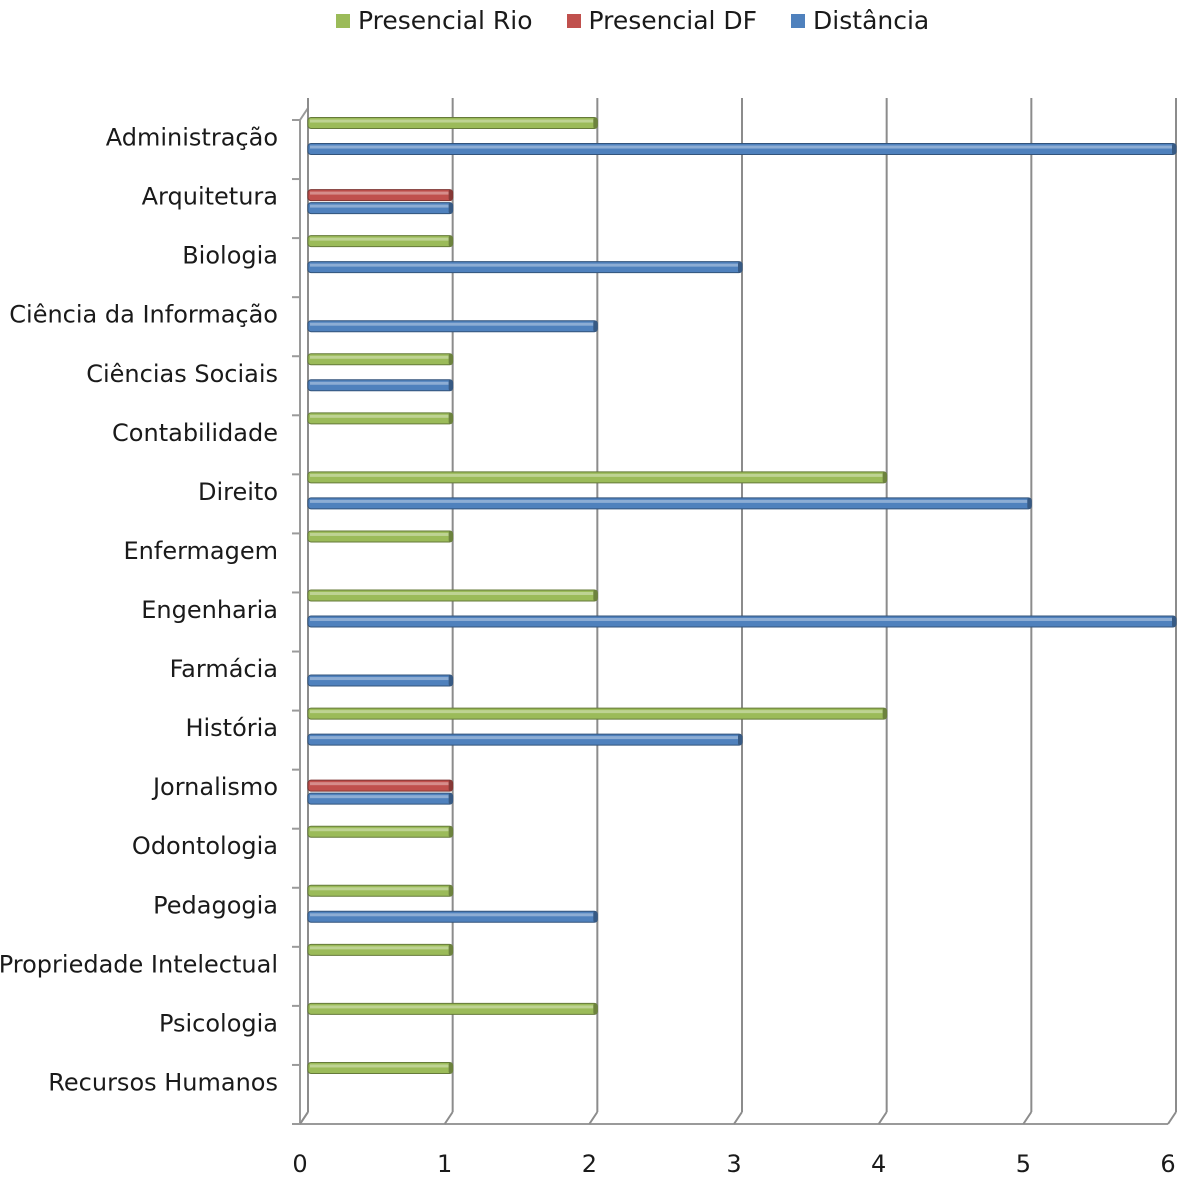  What do you see at coordinates (215, 905) in the screenshot?
I see `y-category-label: Pedagogia` at bounding box center [215, 905].